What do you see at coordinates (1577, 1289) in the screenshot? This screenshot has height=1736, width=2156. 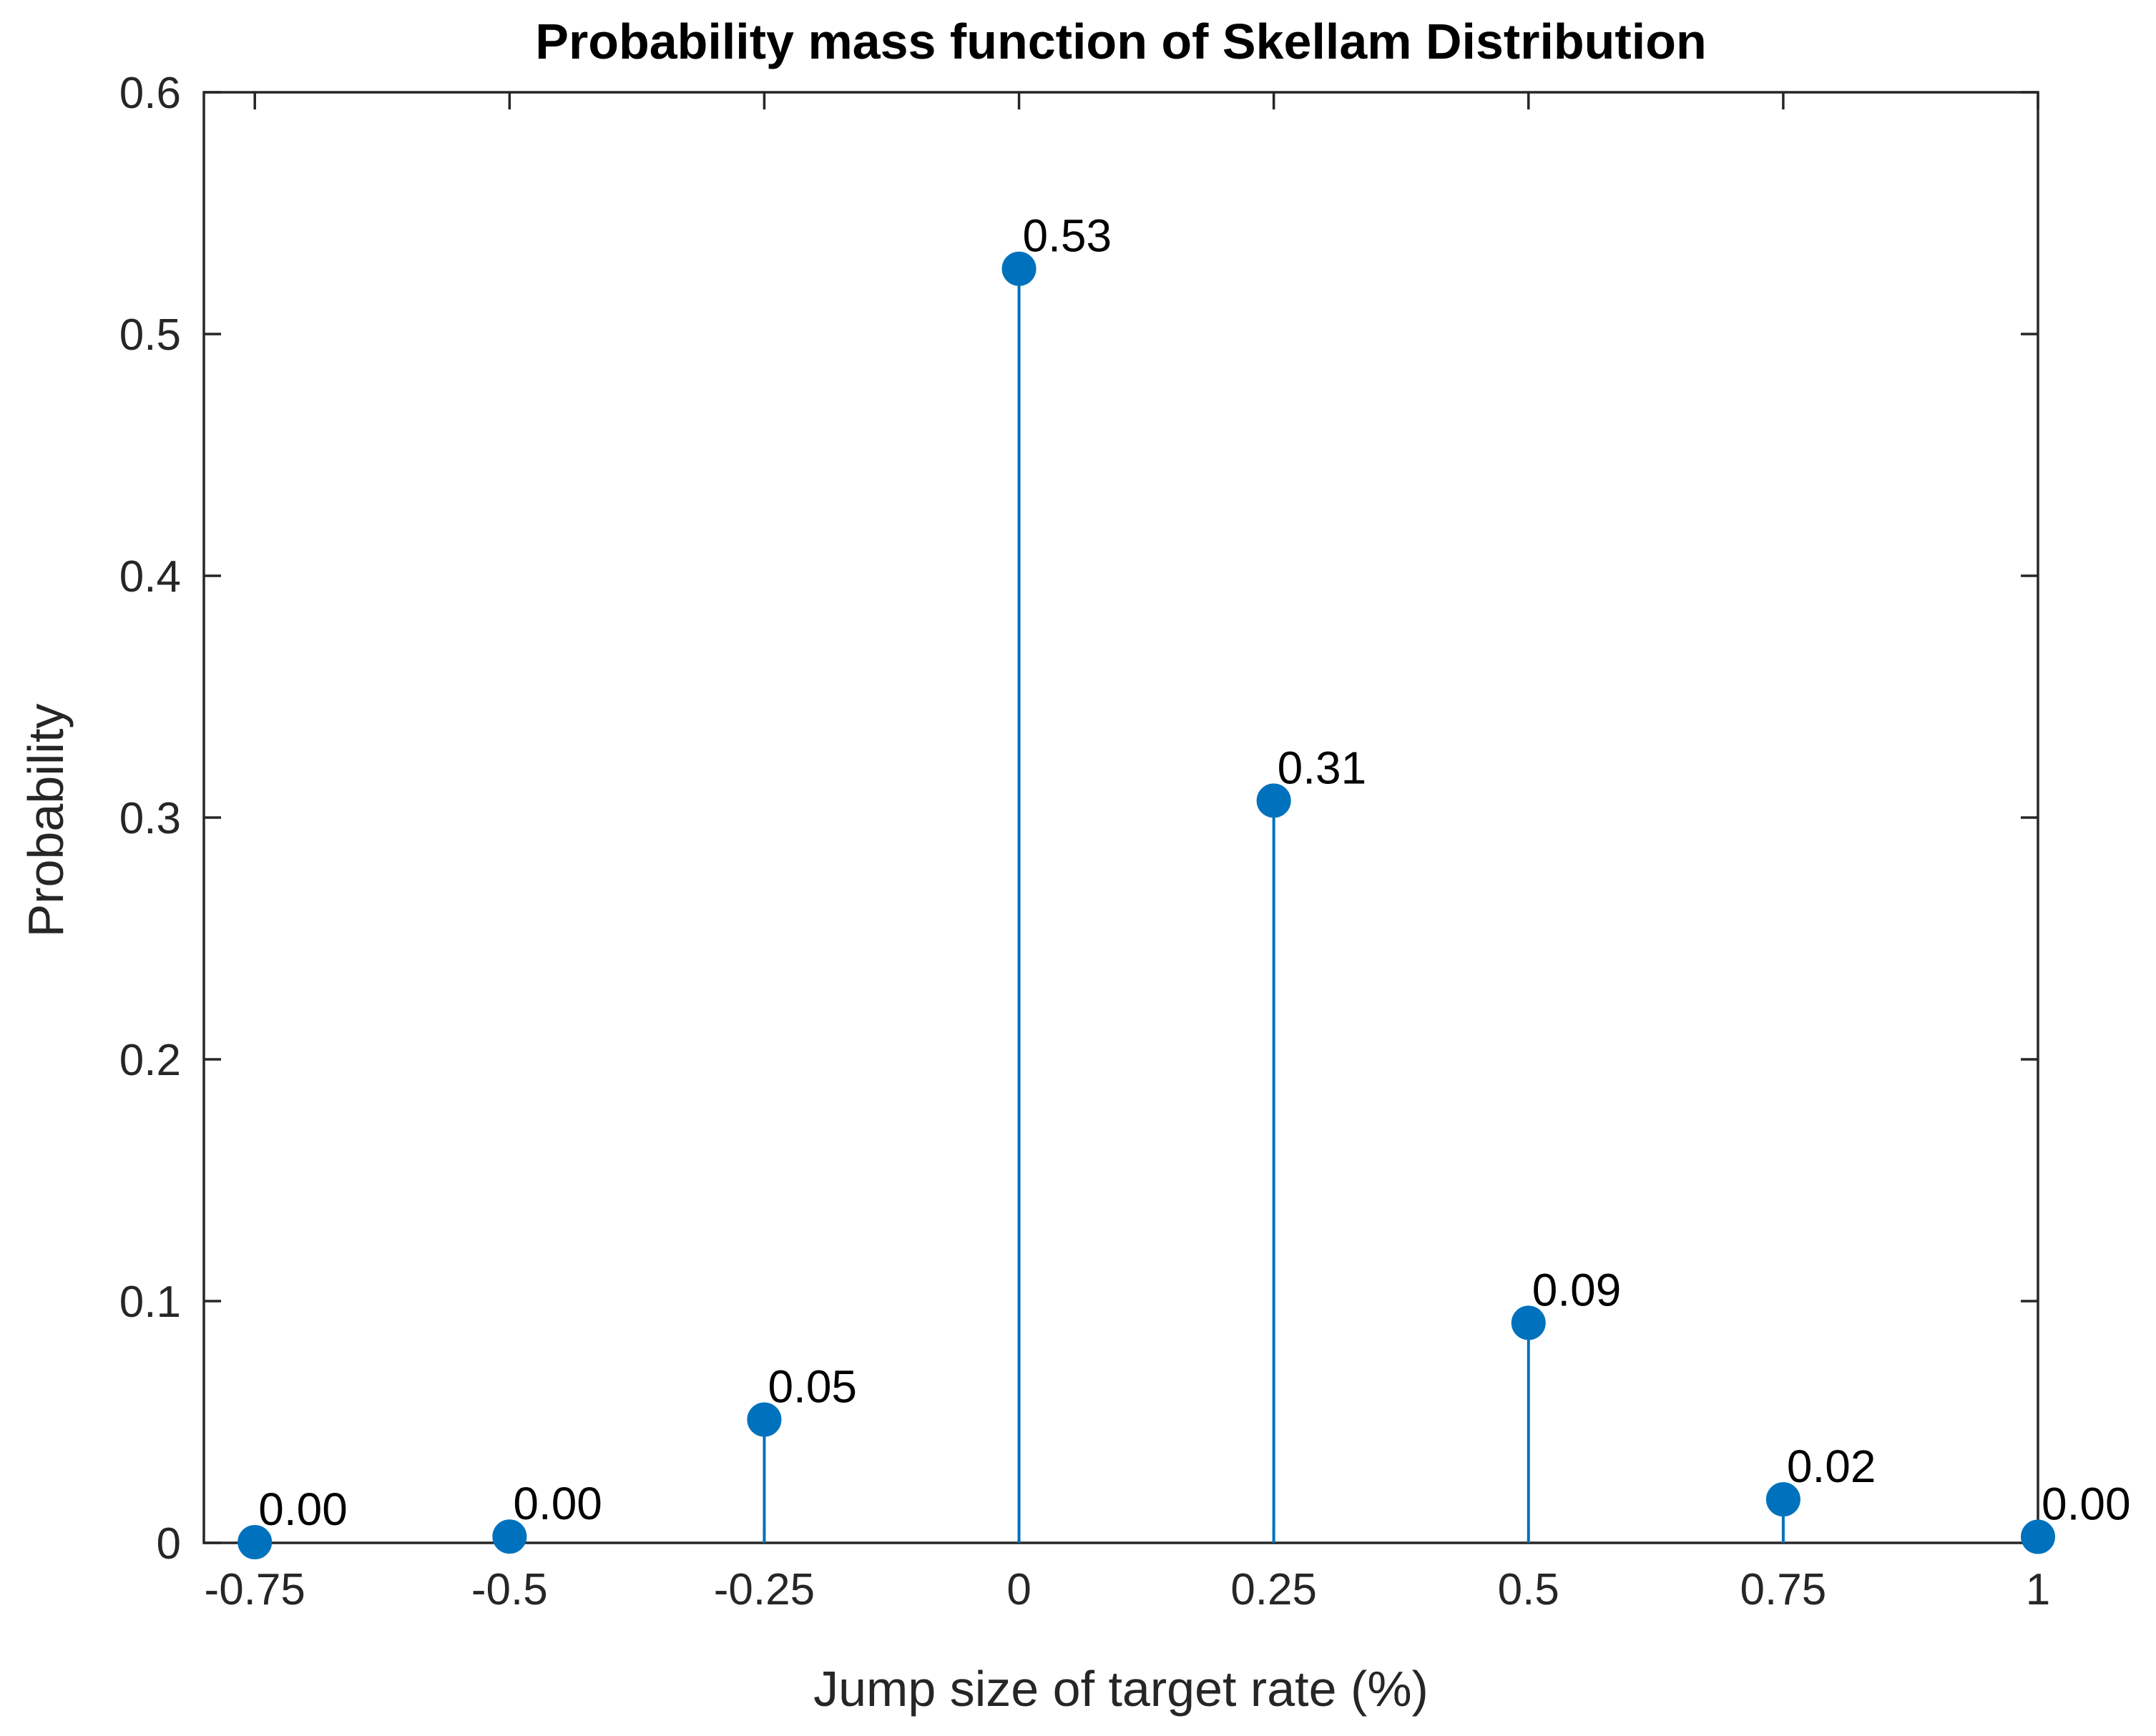 I see `data-label: 0.09` at bounding box center [1577, 1289].